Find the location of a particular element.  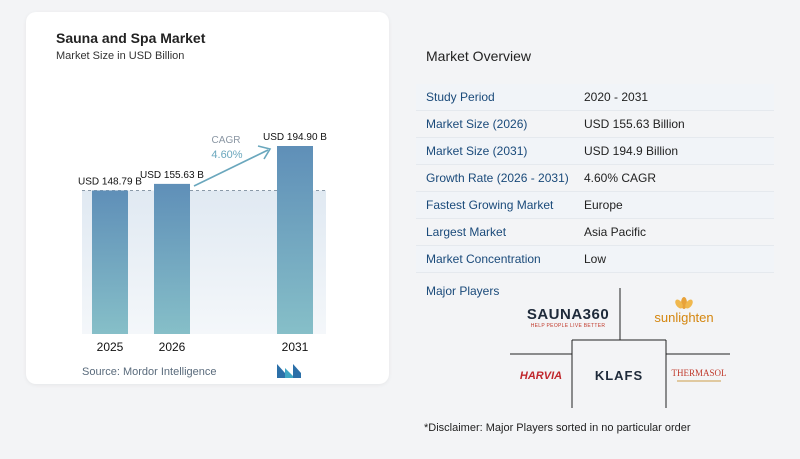

overview-row: Study Period 2020 - 2031 is located at coordinates (595, 97).